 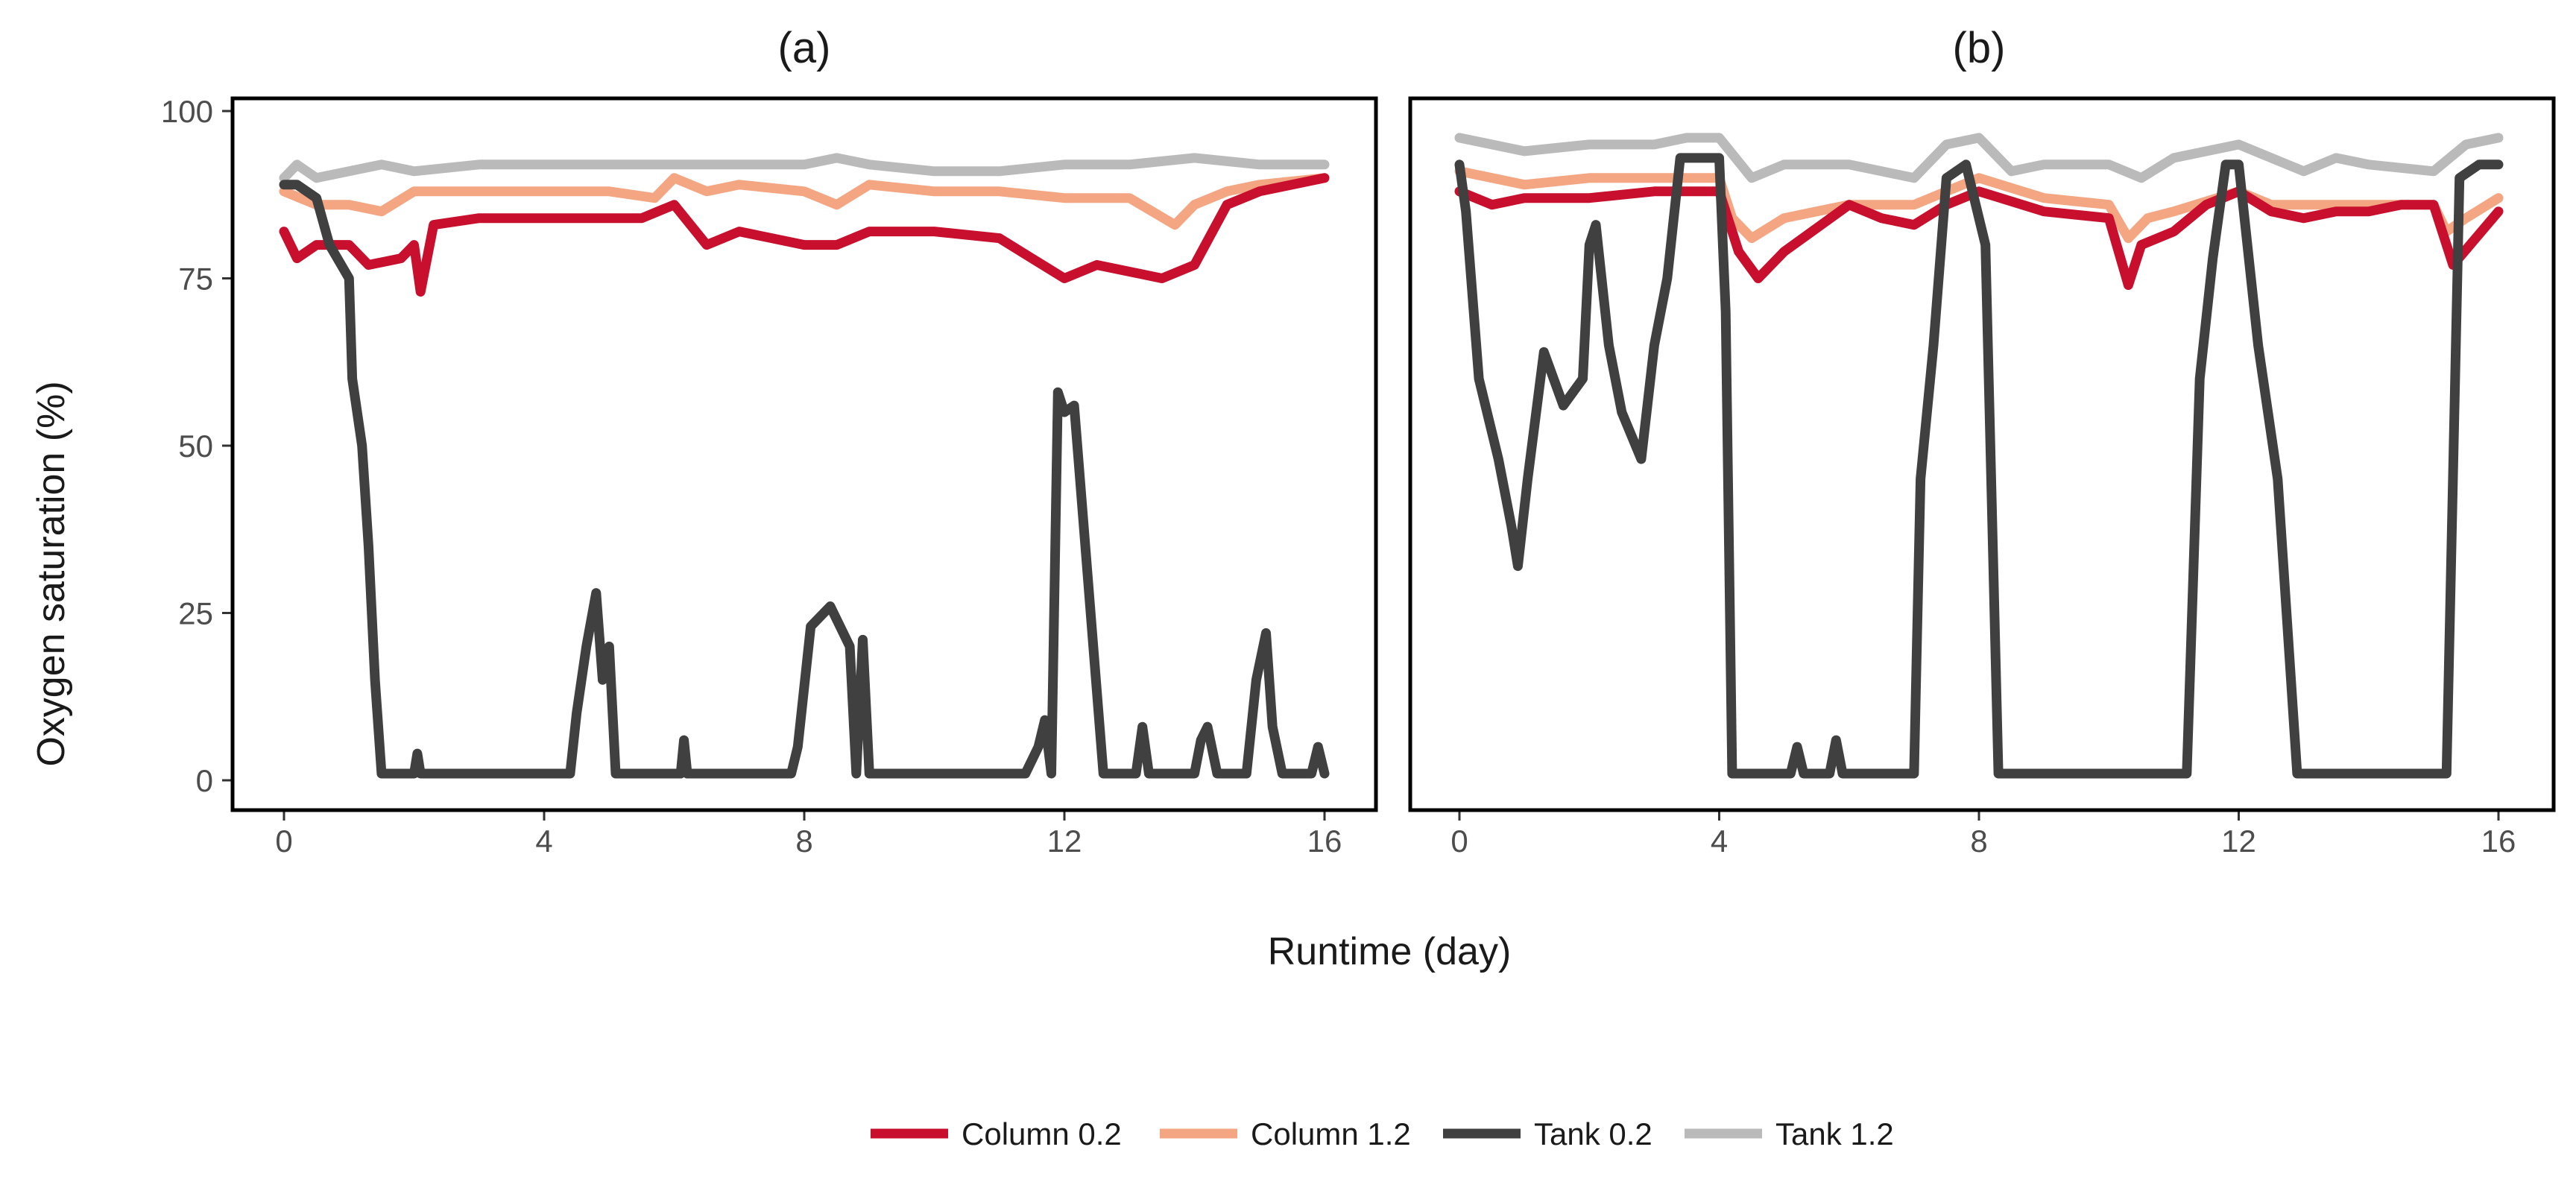 I want to click on x-axis-title: Runtime (day), so click(x=1390, y=952).